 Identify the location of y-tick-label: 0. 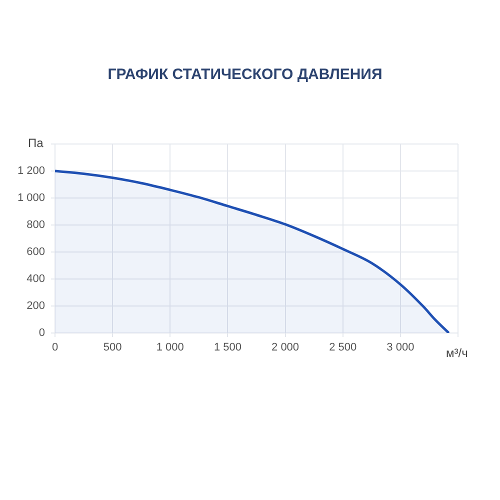
(41, 333).